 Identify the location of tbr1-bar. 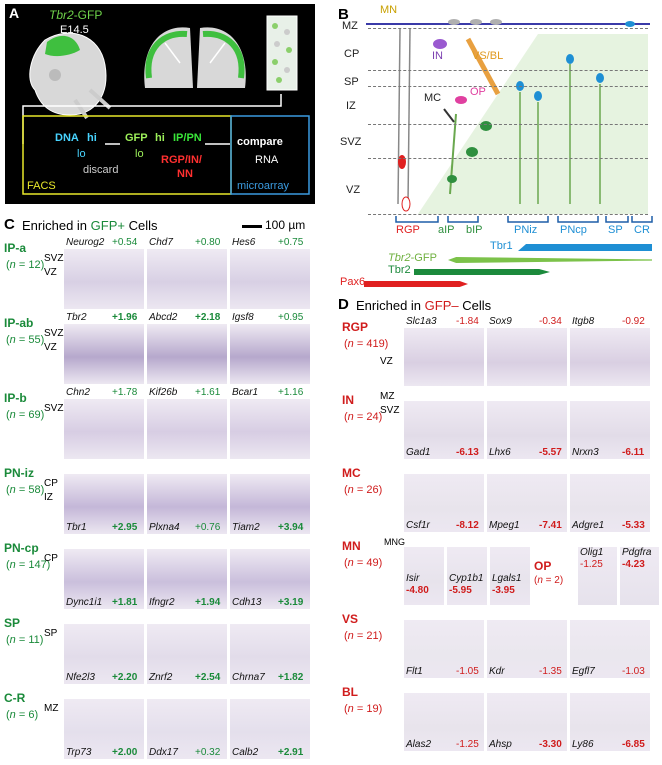
(585, 247).